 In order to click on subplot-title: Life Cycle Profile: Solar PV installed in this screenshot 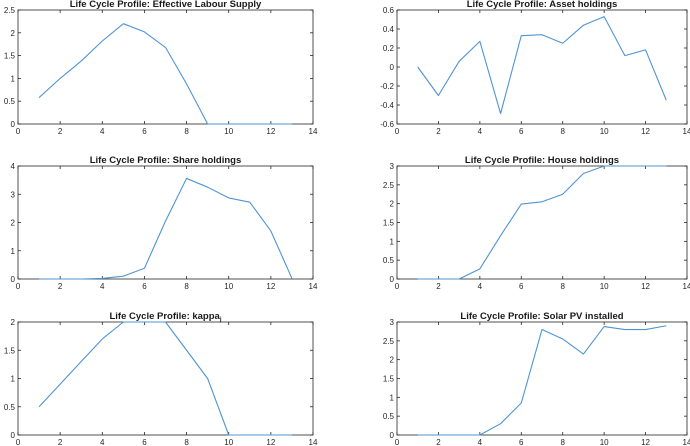, I will do `click(541, 316)`.